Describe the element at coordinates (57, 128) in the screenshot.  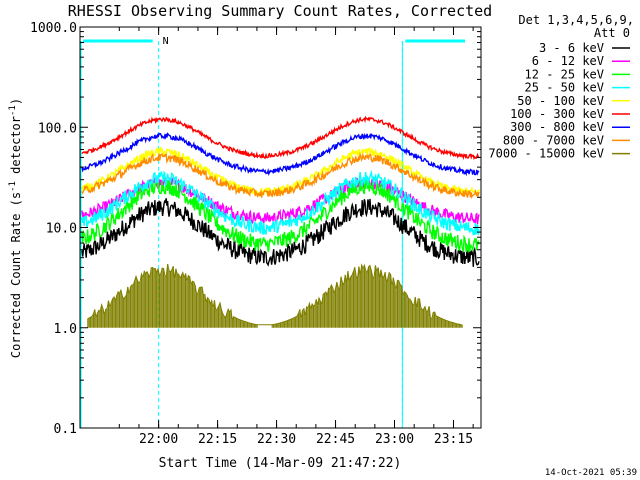
I see `y-tick-label: 100.0` at that location.